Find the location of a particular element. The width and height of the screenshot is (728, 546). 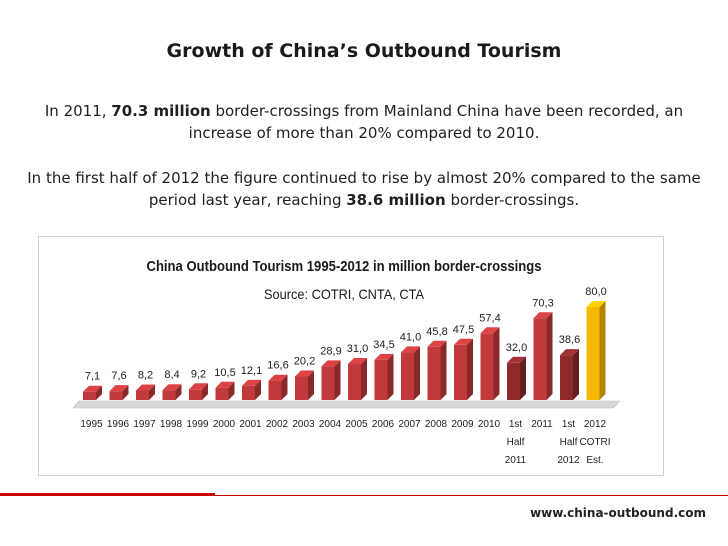

value-label: 80,0 is located at coordinates (595, 292).